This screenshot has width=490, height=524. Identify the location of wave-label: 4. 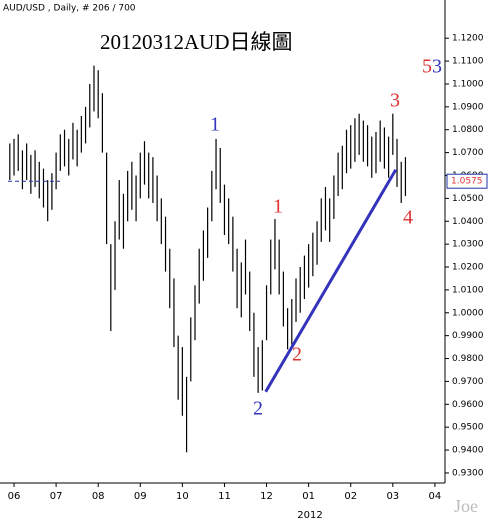
(408, 218).